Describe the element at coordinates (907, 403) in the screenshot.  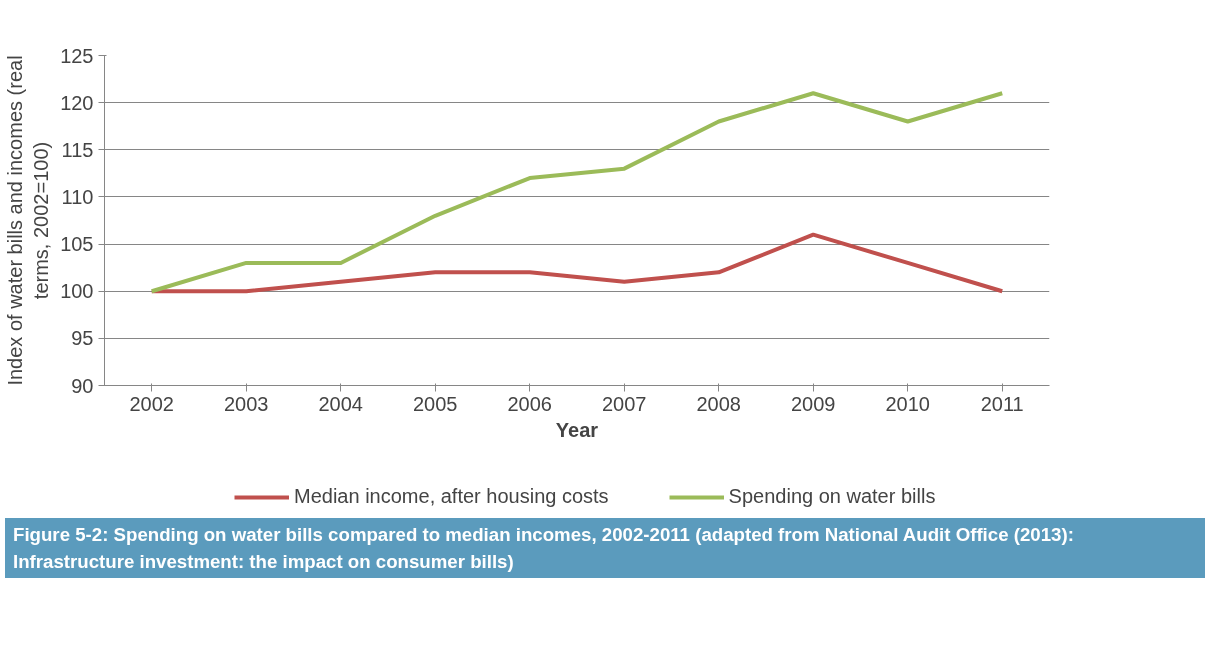
I see `x-tick-label: 2010` at that location.